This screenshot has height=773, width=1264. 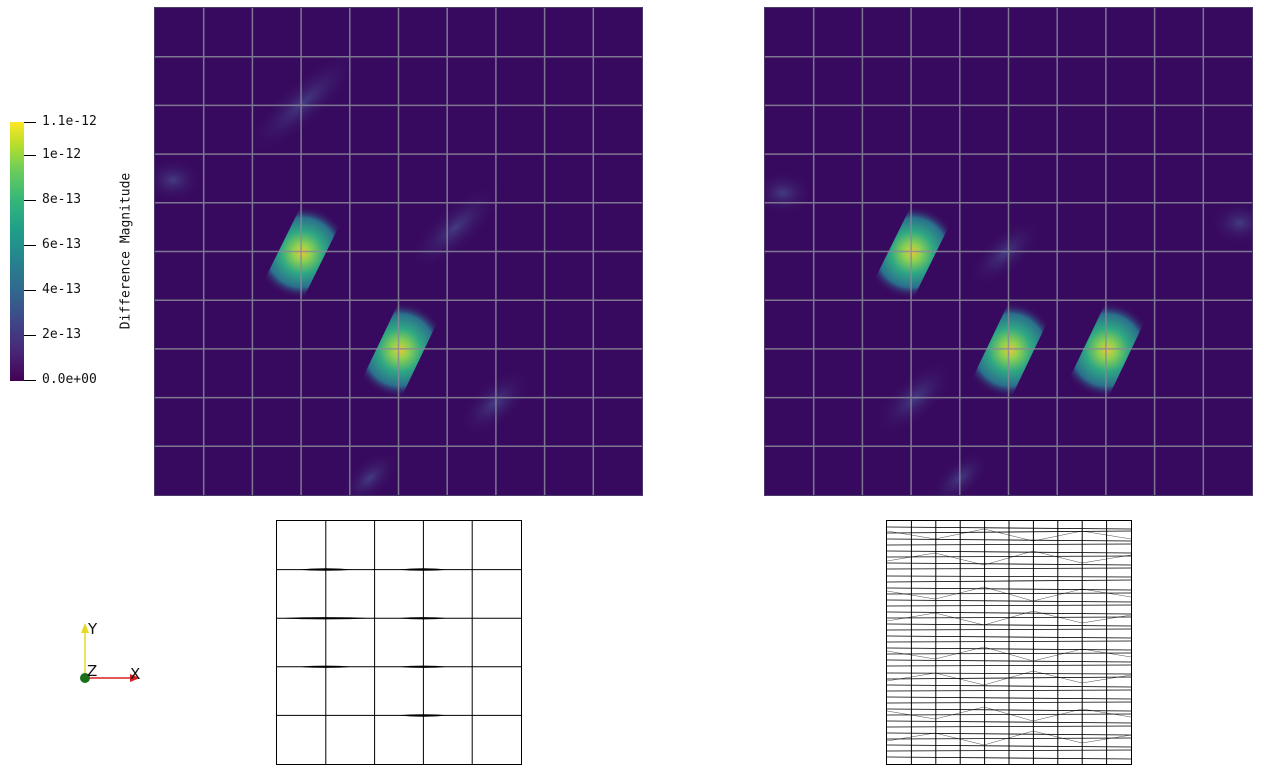 I want to click on right-mesh-canvas, so click(x=1009, y=642).